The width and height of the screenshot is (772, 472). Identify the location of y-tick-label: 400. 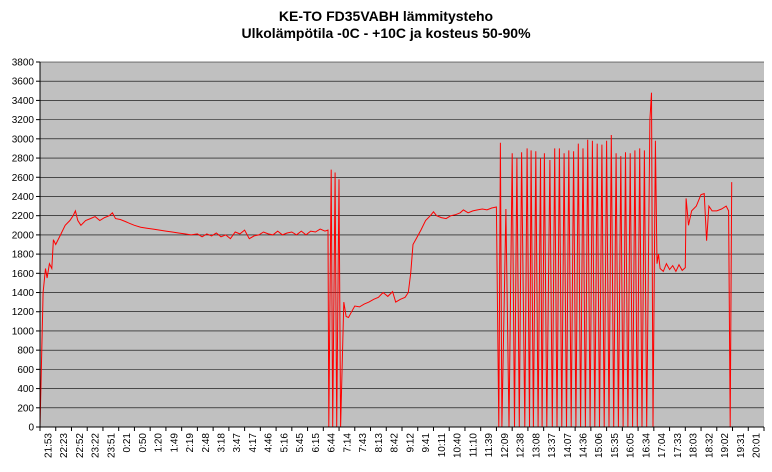
(25, 389).